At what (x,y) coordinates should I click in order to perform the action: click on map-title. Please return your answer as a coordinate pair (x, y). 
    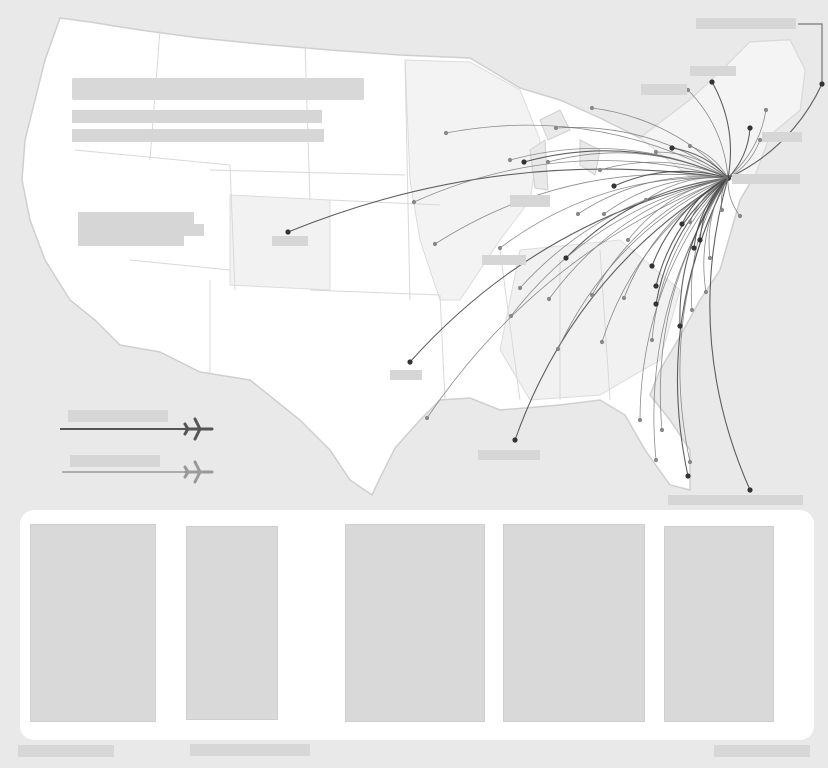
    Looking at the image, I should click on (218, 89).